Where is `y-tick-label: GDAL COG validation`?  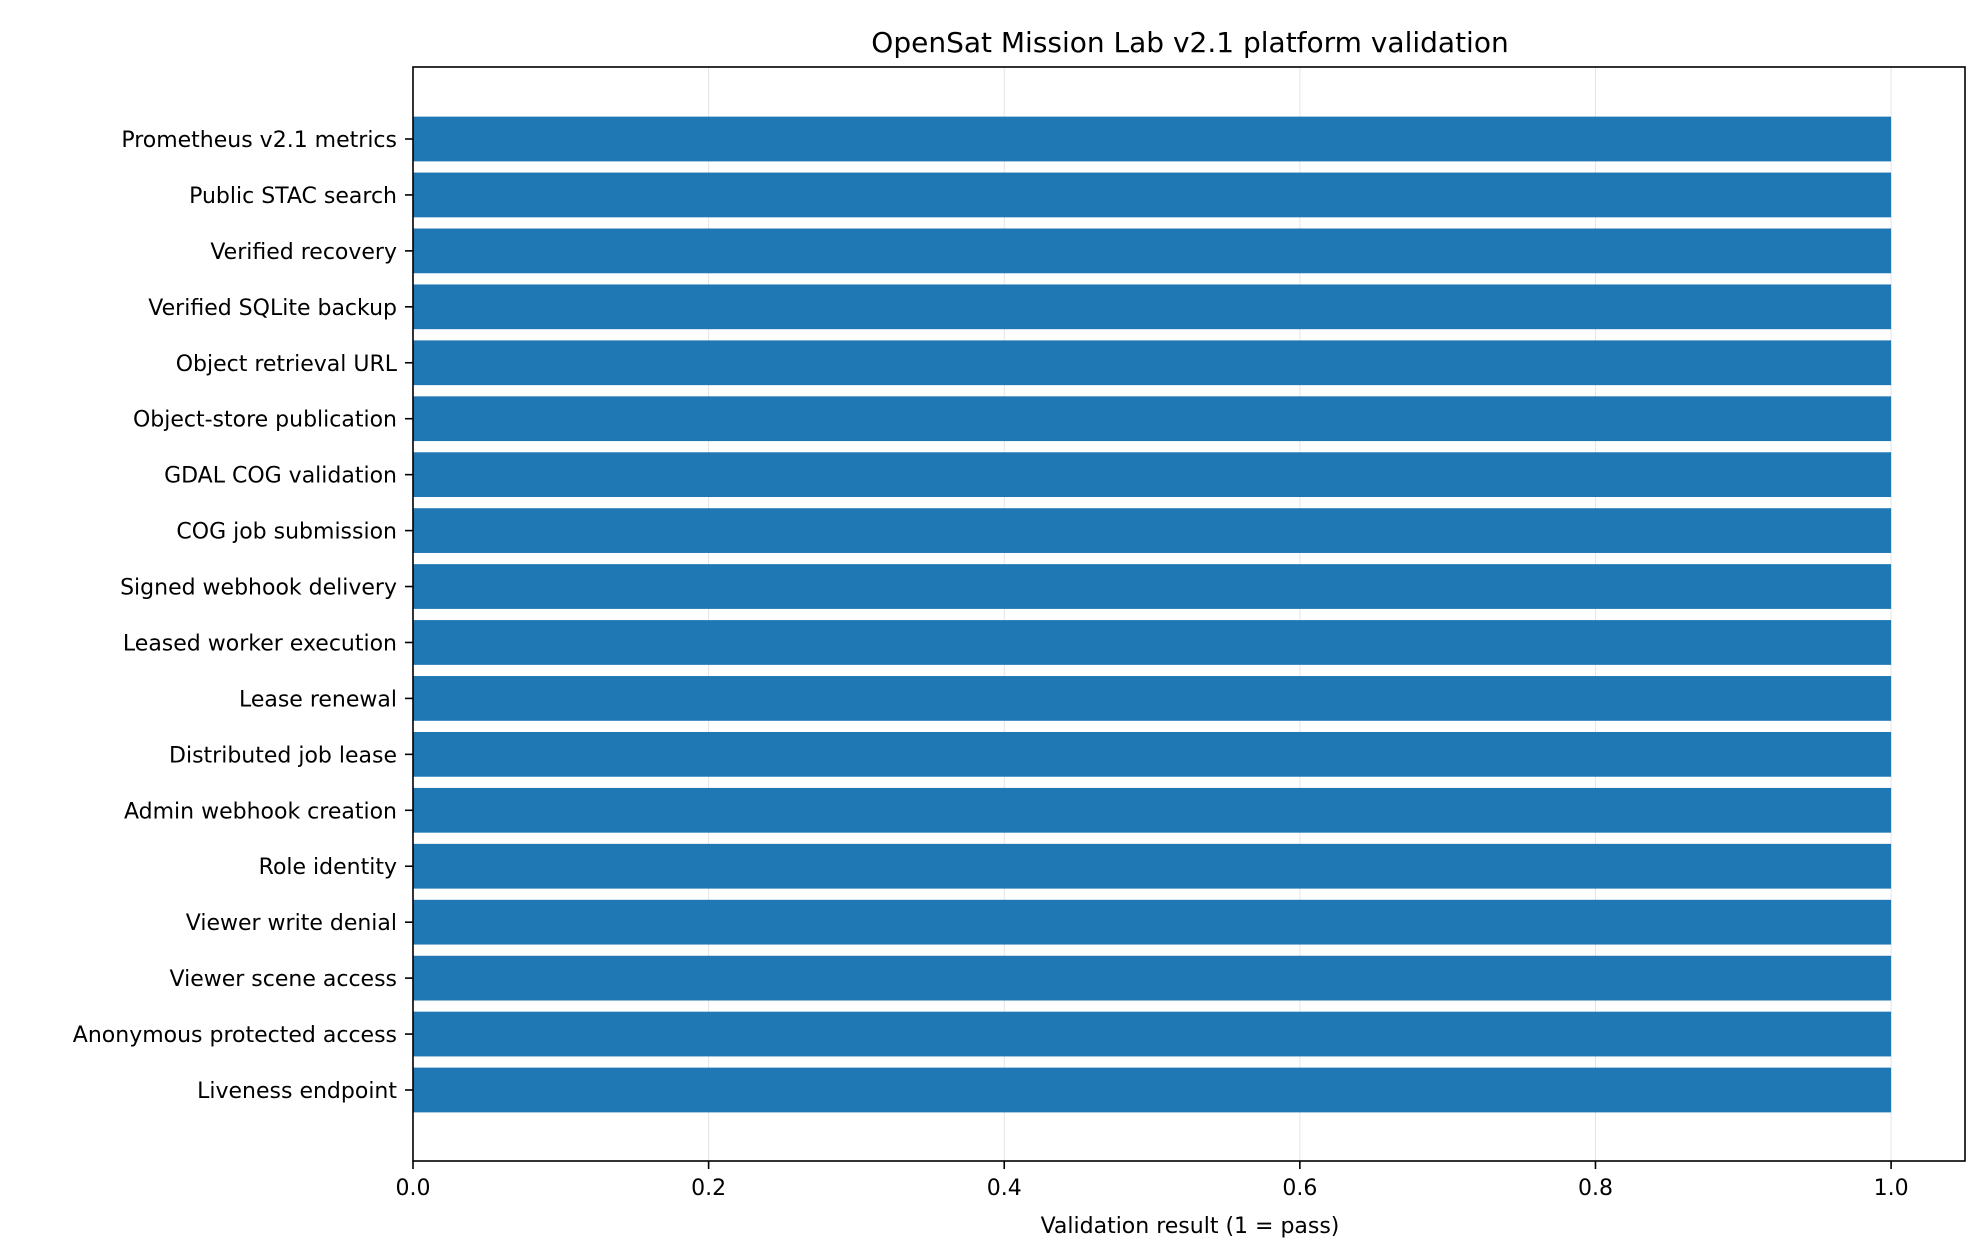
y-tick-label: GDAL COG validation is located at coordinates (280, 476).